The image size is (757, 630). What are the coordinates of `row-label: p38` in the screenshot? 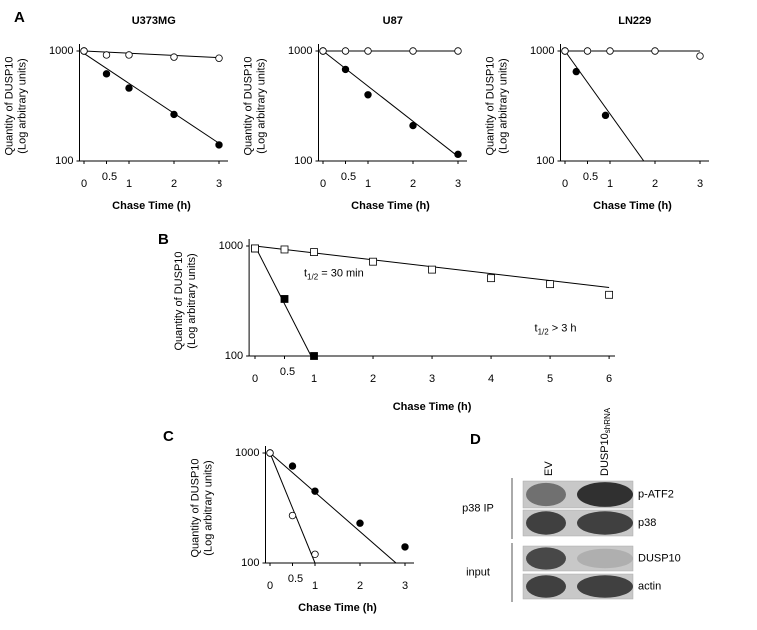 It's located at (647, 523).